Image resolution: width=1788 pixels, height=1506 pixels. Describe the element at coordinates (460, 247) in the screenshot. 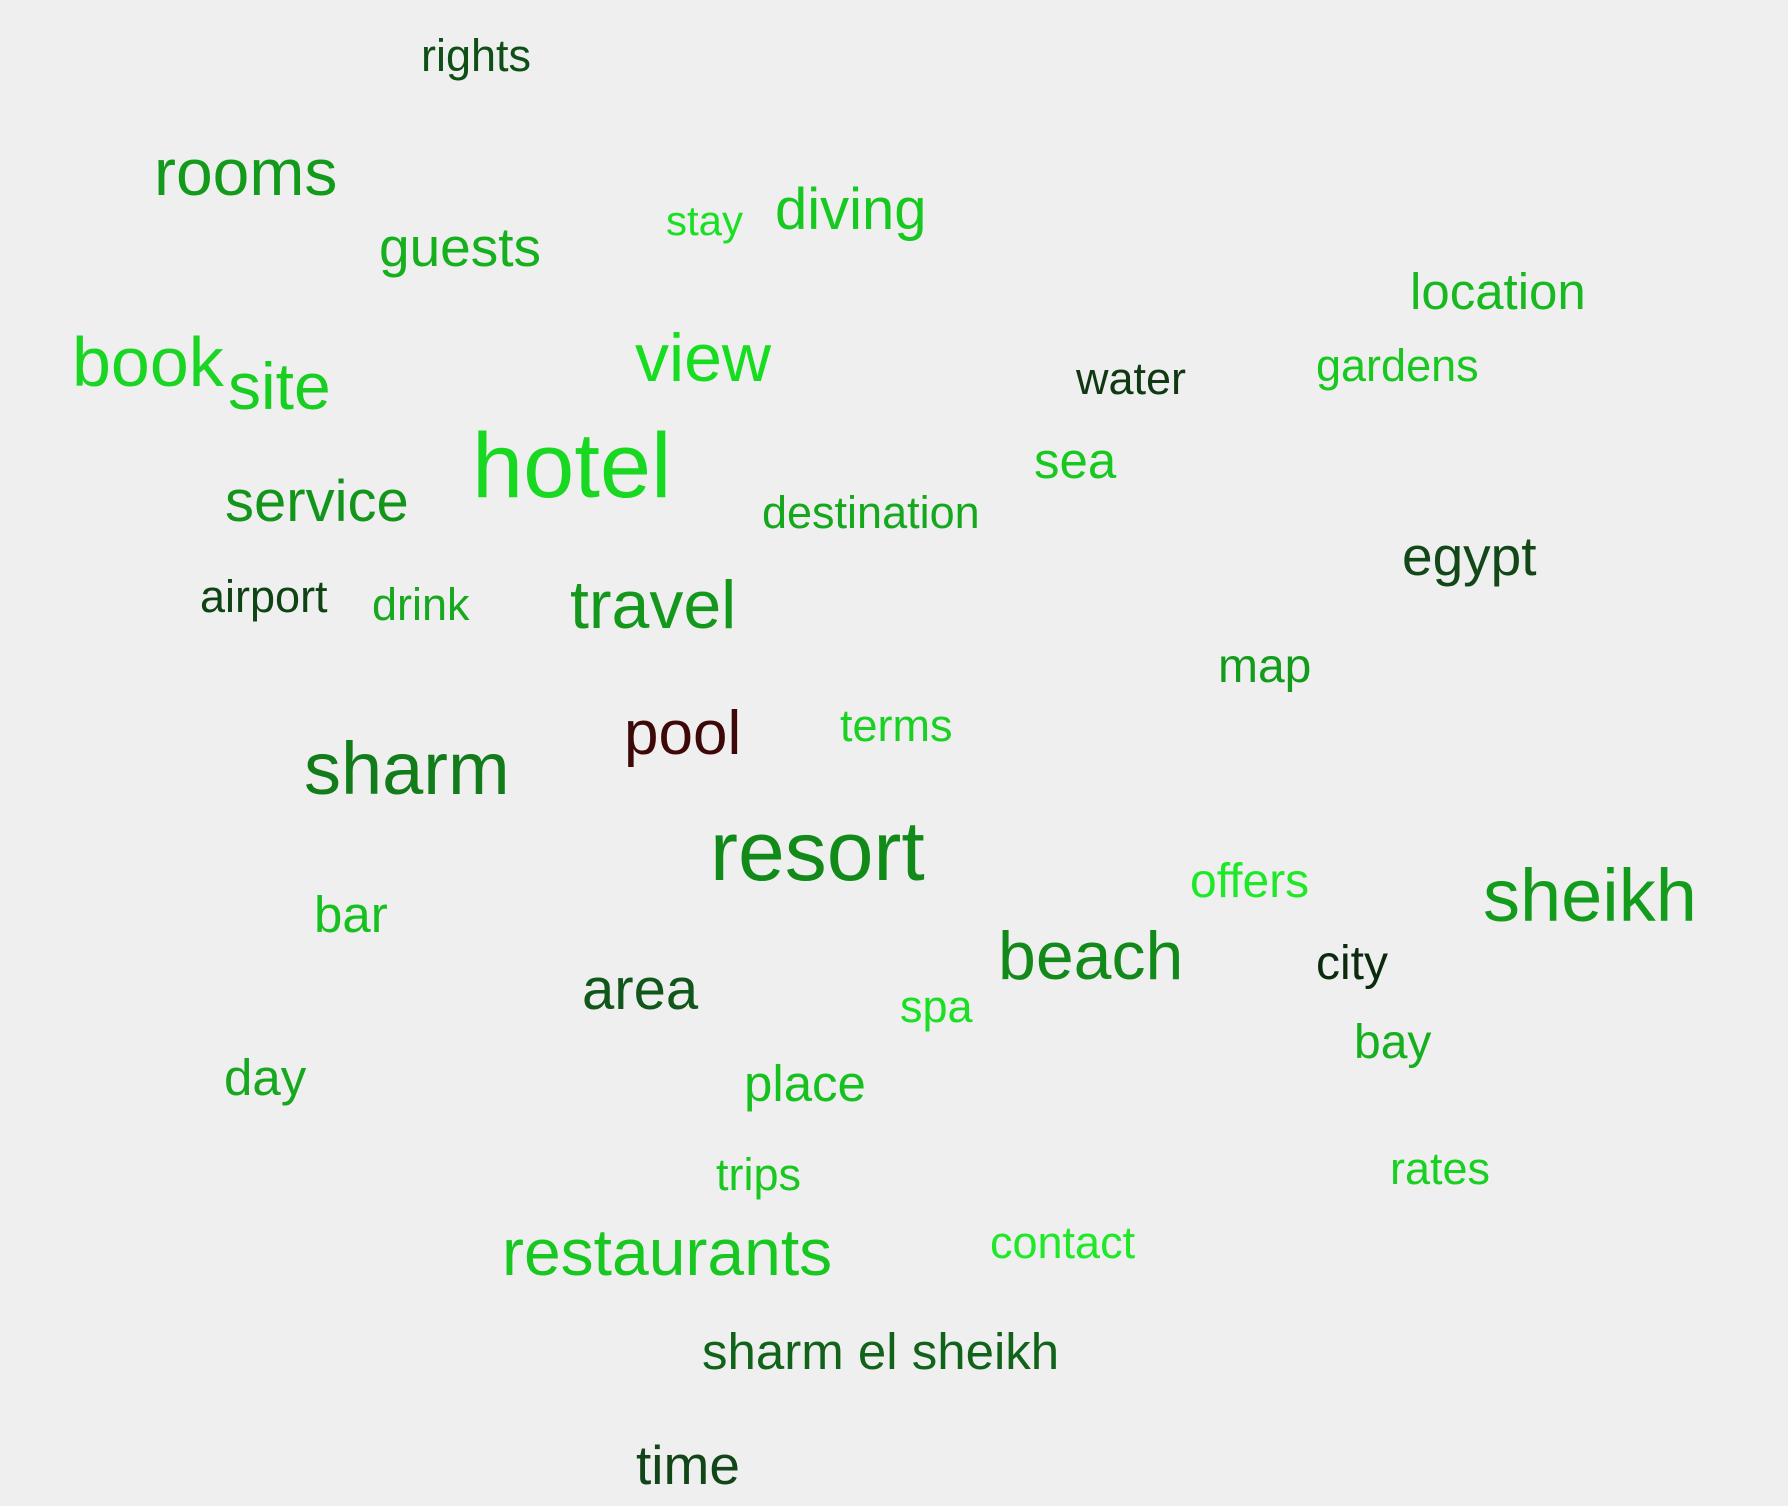

I see `word-guests: guests` at that location.